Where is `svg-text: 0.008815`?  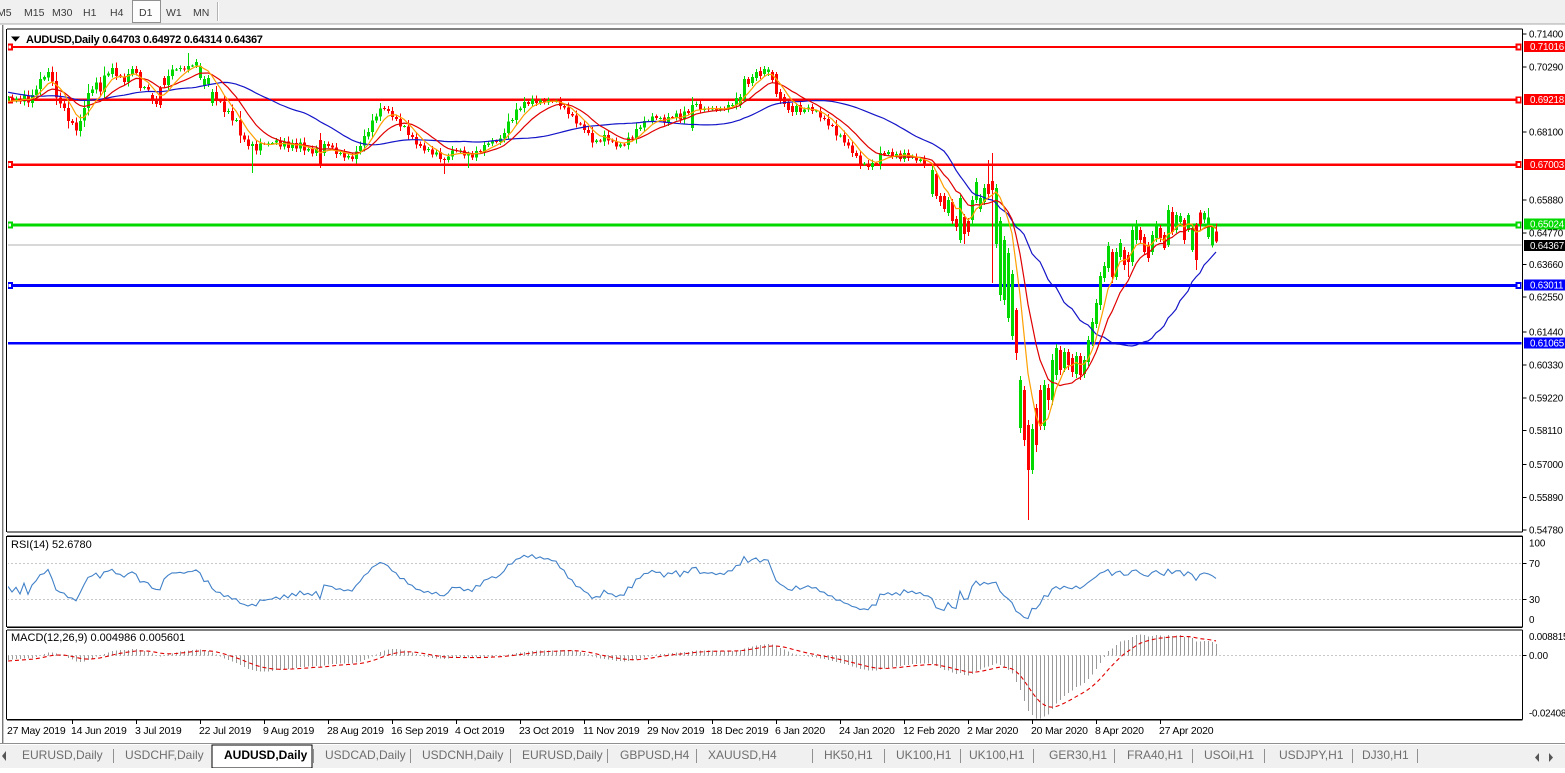 svg-text: 0.008815 is located at coordinates (1547, 637).